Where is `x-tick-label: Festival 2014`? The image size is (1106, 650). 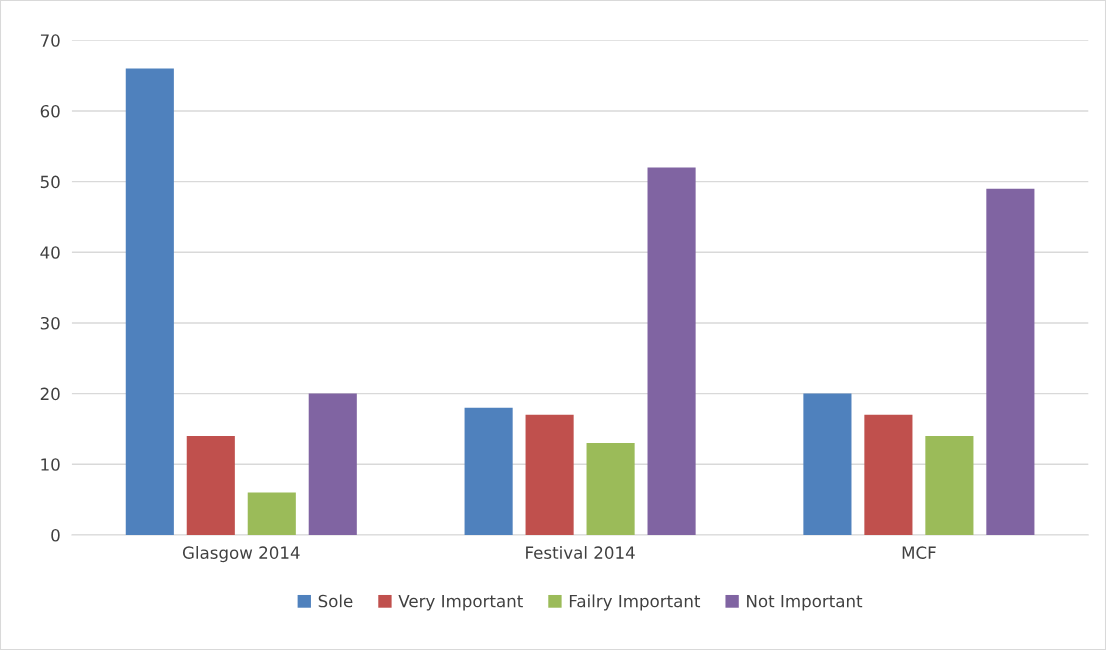 x-tick-label: Festival 2014 is located at coordinates (580, 552).